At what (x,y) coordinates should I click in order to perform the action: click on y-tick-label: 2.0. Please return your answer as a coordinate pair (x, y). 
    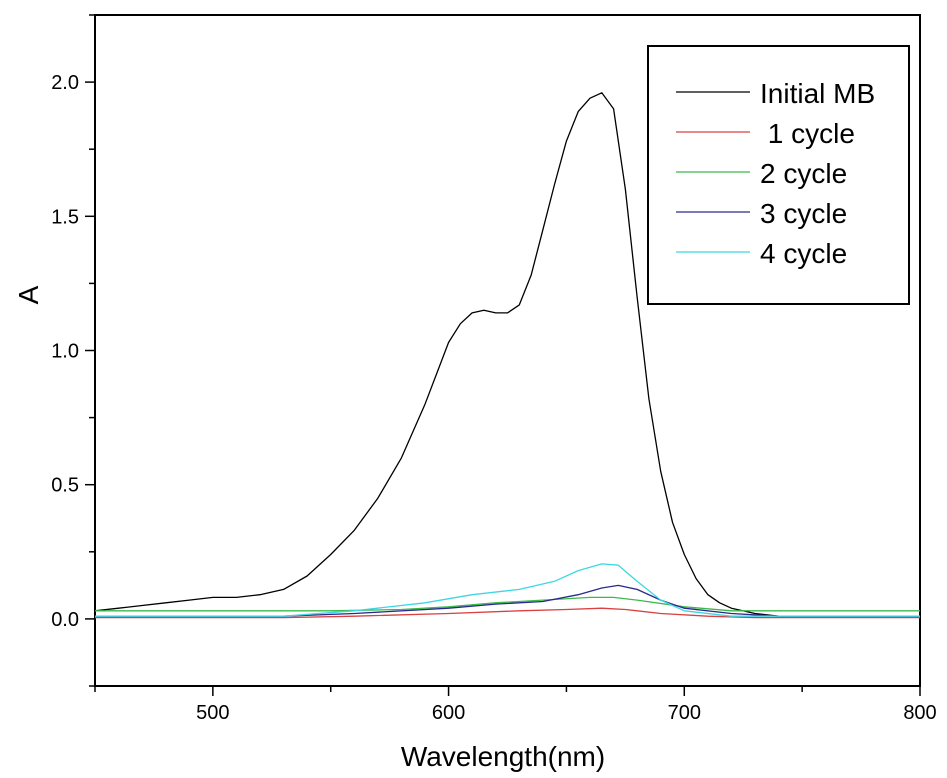
    Looking at the image, I should click on (65, 83).